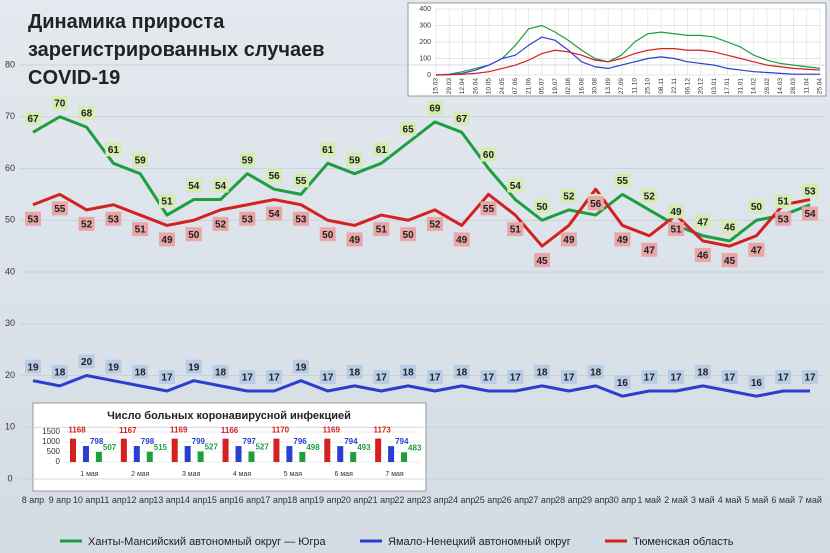  What do you see at coordinates (425, 58) in the screenshot?
I see `y-tick-label: 100` at bounding box center [425, 58].